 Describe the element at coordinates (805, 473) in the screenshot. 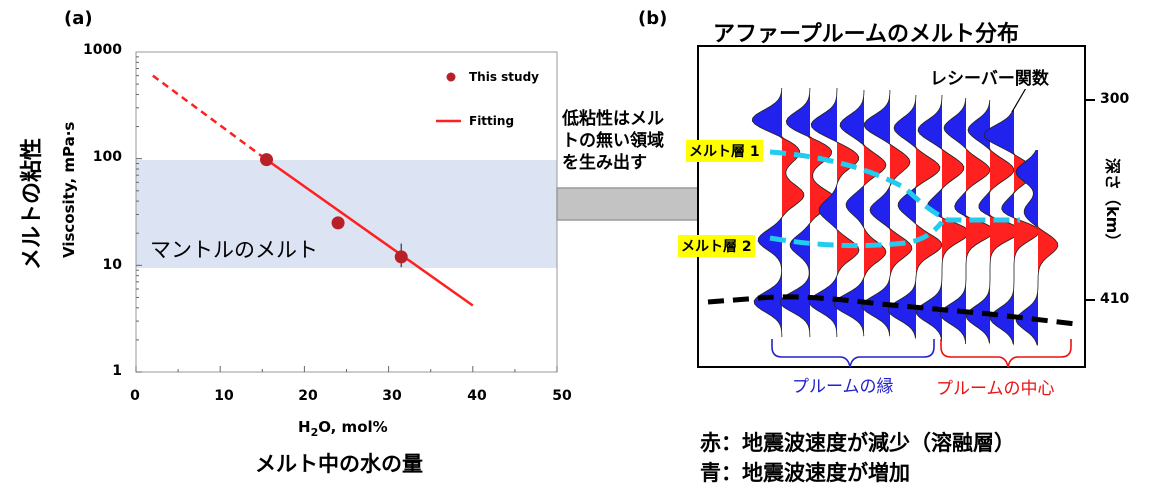

I see `note-blue: 青：地震波速度が増加` at that location.